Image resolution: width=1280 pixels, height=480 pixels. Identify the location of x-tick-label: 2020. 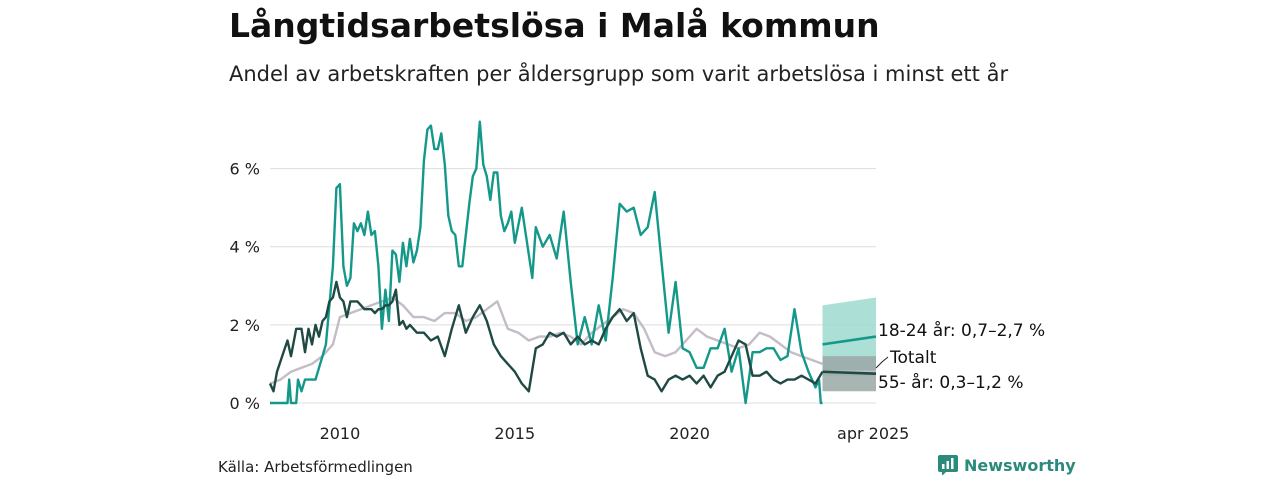
(689, 433).